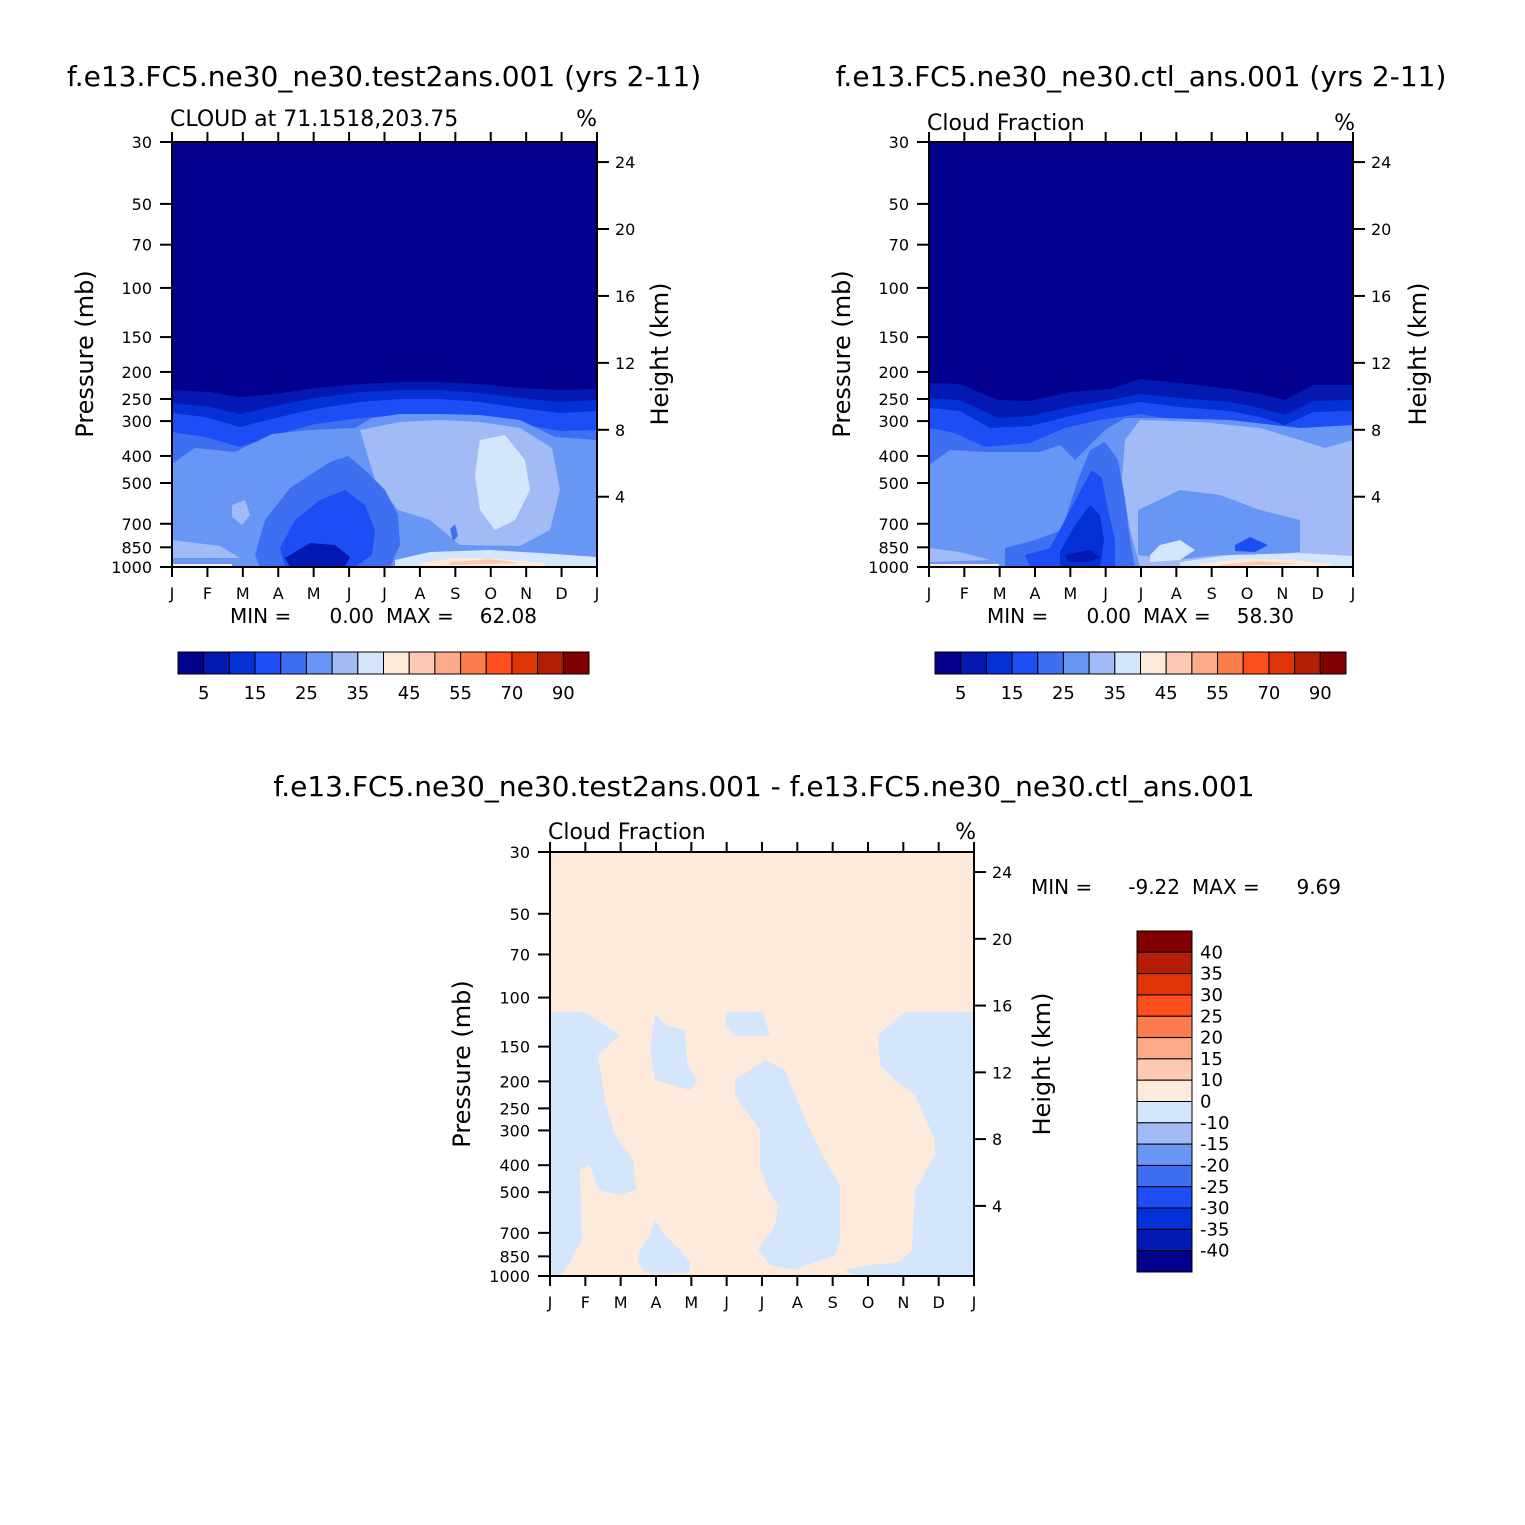 This screenshot has width=1525, height=1525. Describe the element at coordinates (1344, 123) in the screenshot. I see `units-ctl: %` at that location.